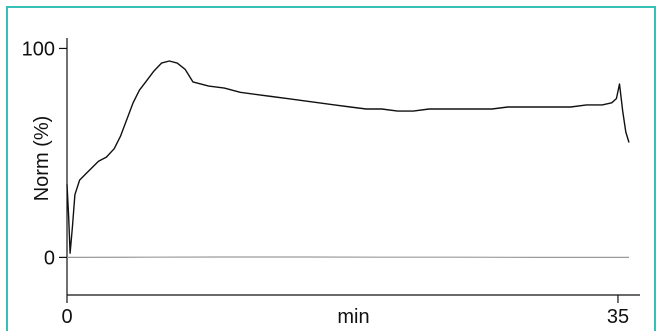 The image size is (662, 331). I want to click on y-axis-label: Norm (%), so click(42, 159).